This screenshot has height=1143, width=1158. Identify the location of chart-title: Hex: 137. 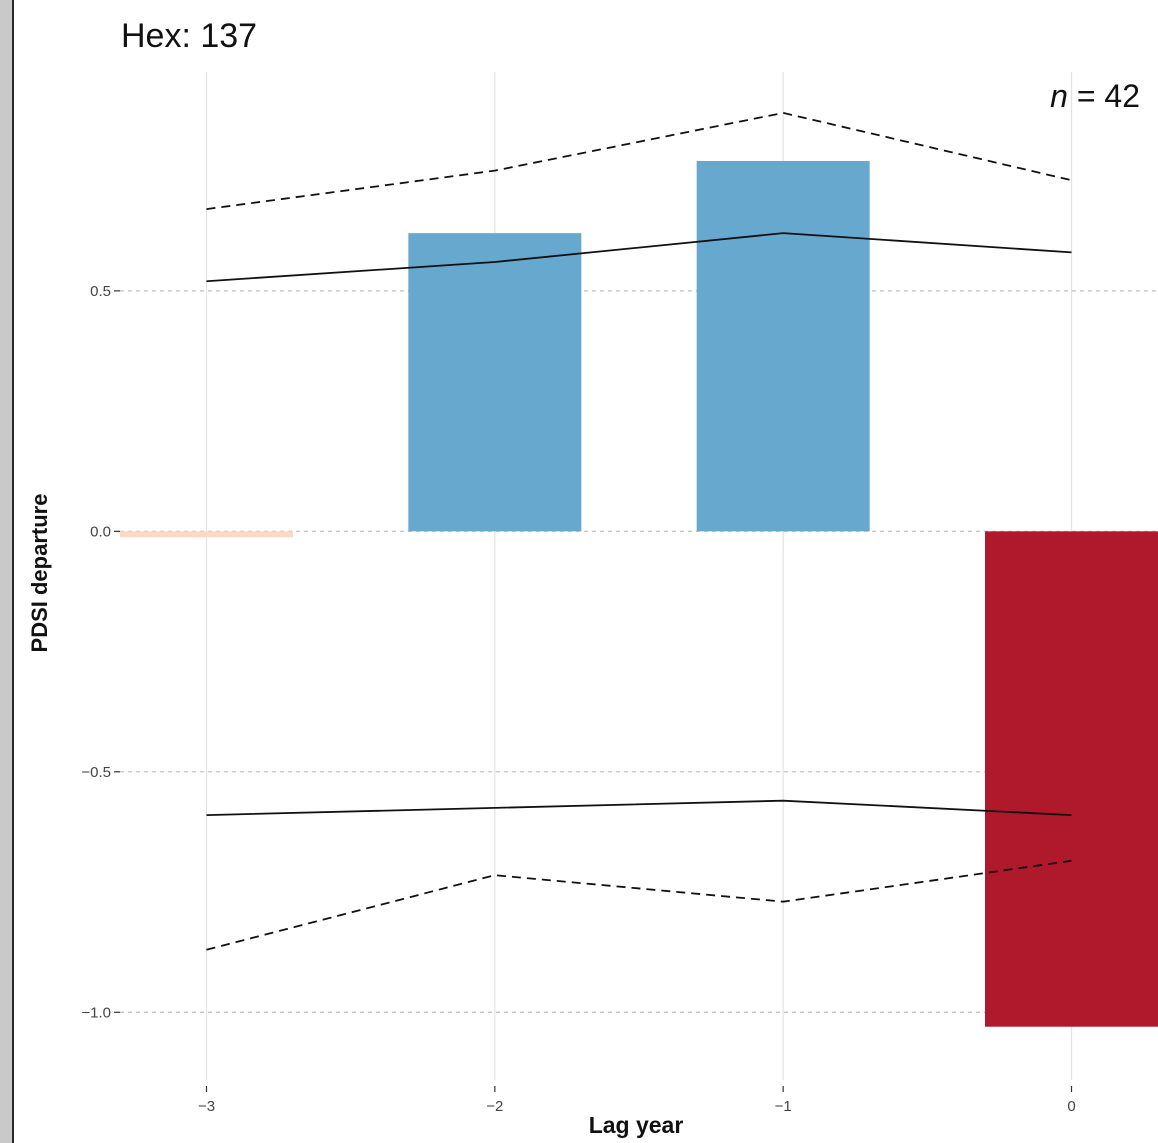
(189, 36).